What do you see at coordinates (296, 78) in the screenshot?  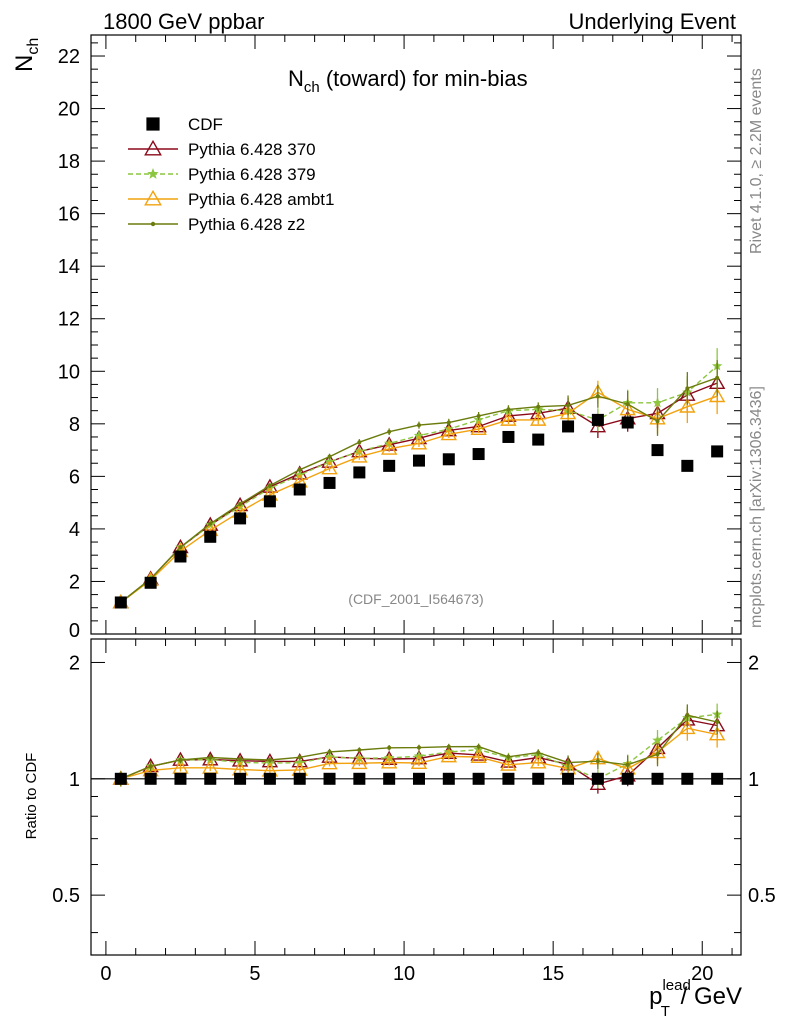 I see `plot-title-main: N` at bounding box center [296, 78].